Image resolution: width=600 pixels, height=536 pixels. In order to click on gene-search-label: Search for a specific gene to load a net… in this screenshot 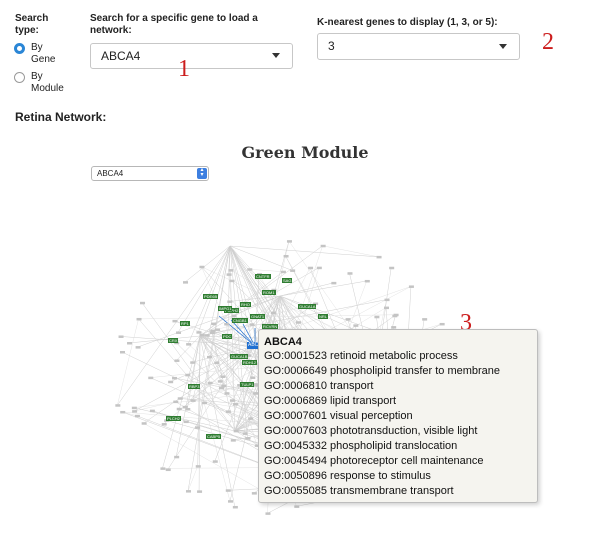, I will do `click(174, 24)`.